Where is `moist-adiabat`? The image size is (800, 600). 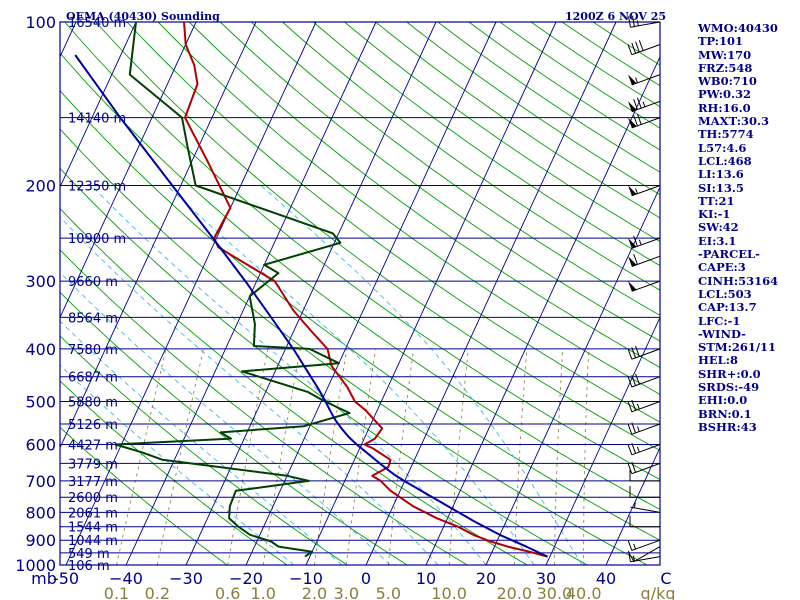 moist-adiabat is located at coordinates (177, 465).